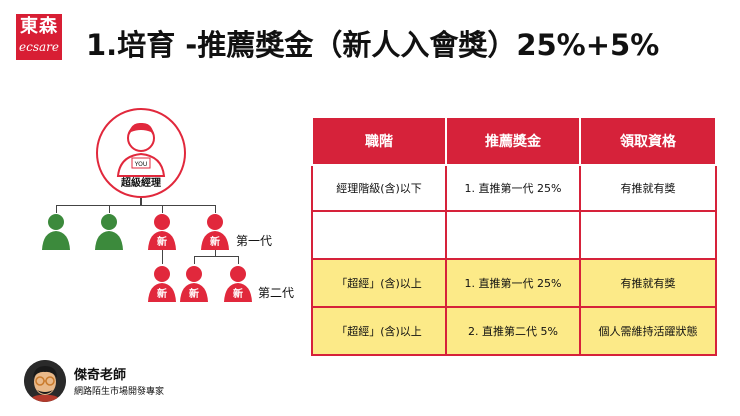  What do you see at coordinates (100, 375) in the screenshot?
I see `presenter-name: 傑奇老師` at bounding box center [100, 375].